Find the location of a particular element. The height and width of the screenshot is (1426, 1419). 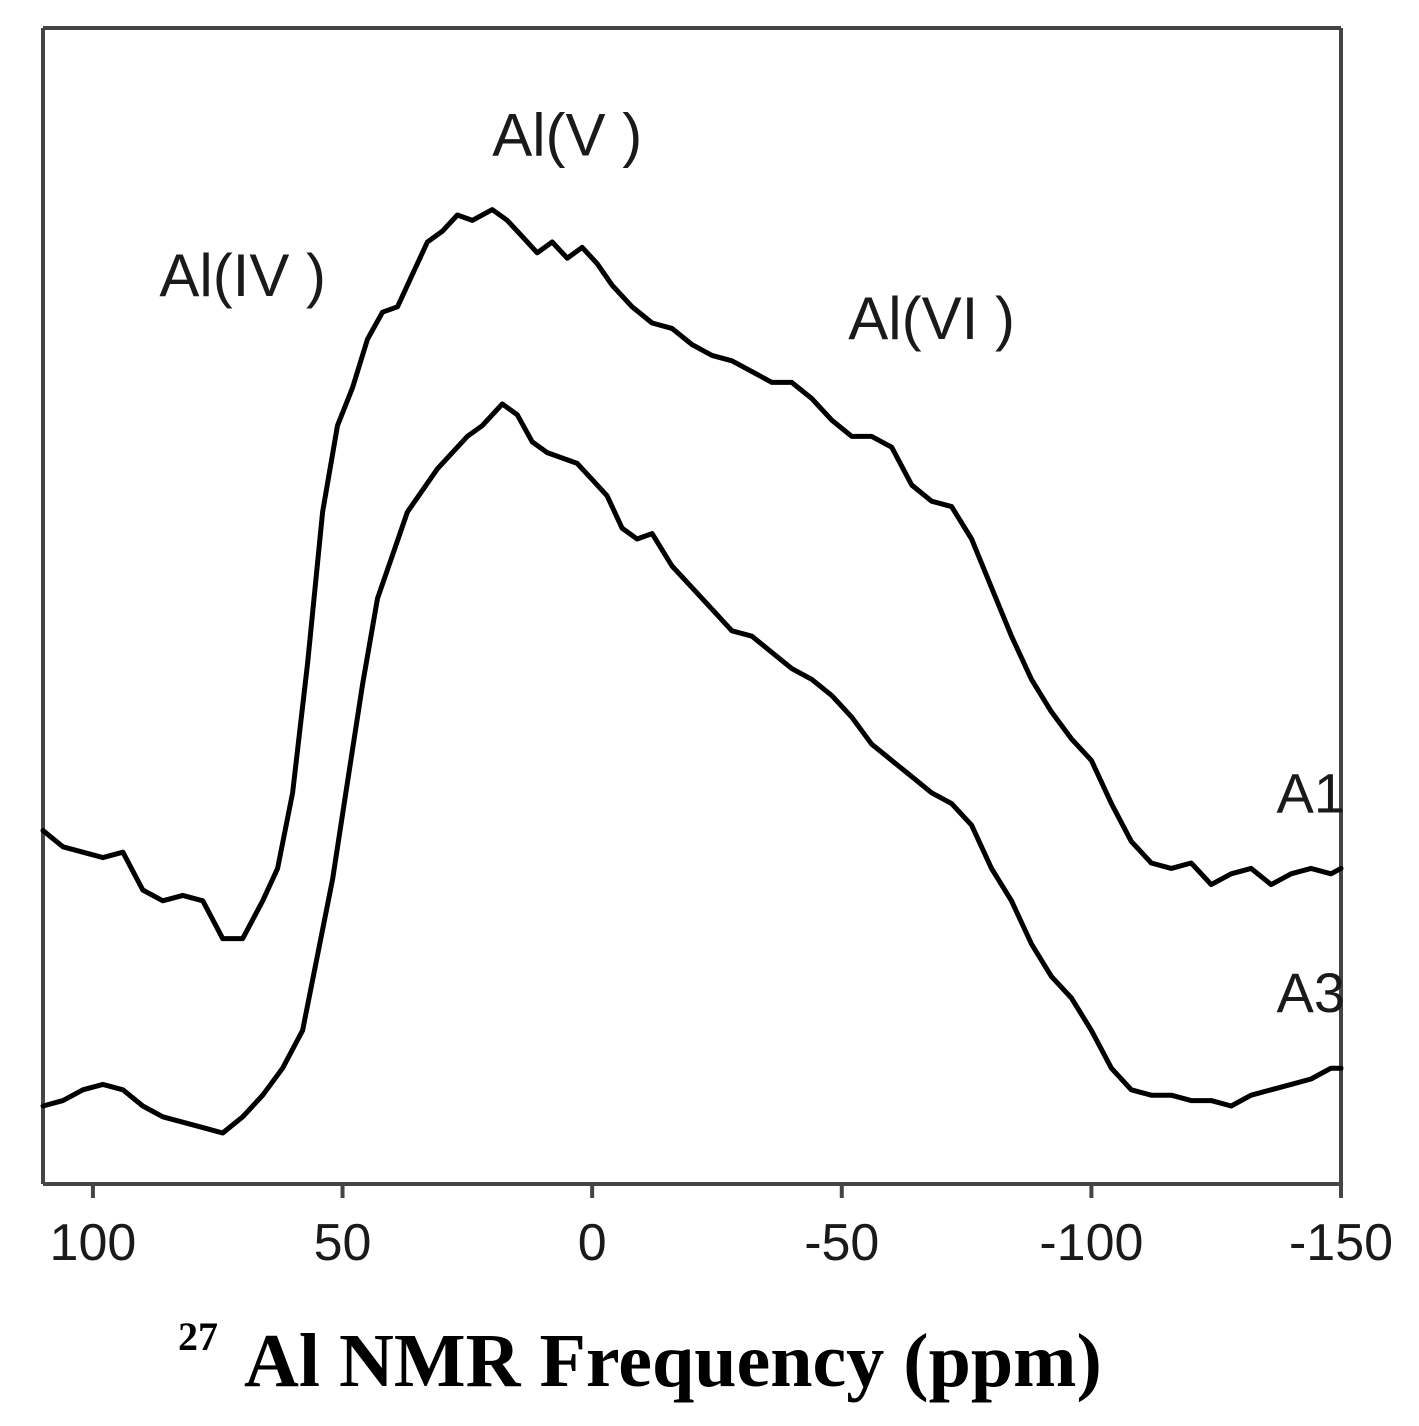

x-axis-ticks: 100 50 0 -50 -100 -150 is located at coordinates (721, 1228).